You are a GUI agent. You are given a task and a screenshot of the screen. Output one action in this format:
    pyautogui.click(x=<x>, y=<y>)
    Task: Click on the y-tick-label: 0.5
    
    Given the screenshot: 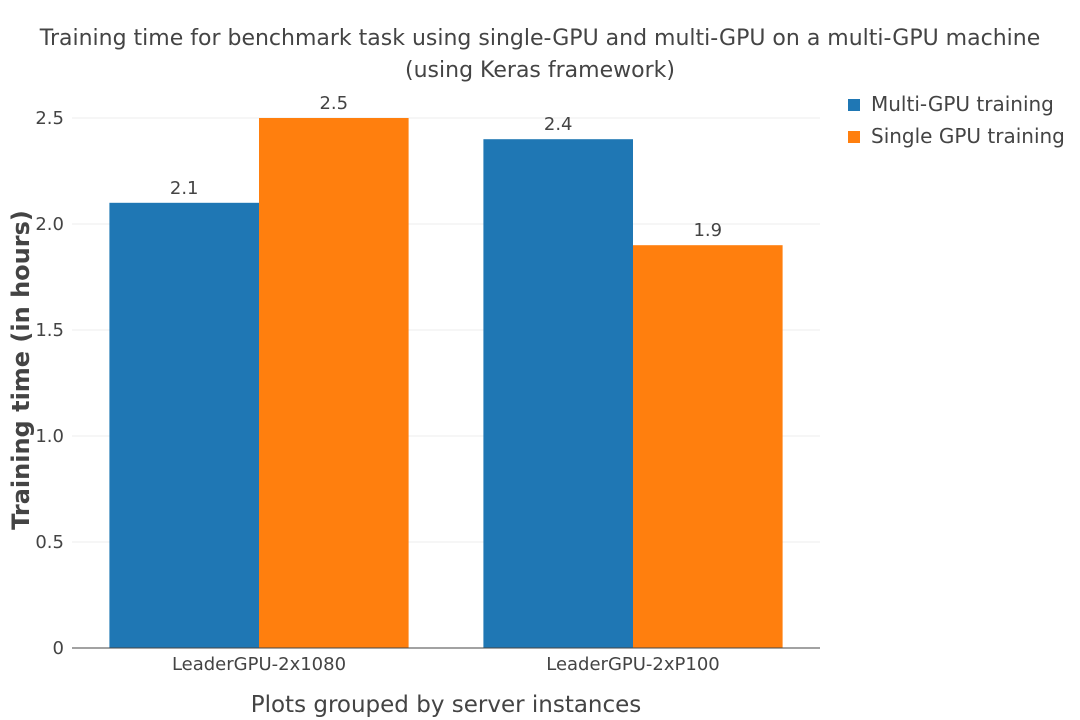 What is the action you would take?
    pyautogui.click(x=49, y=542)
    